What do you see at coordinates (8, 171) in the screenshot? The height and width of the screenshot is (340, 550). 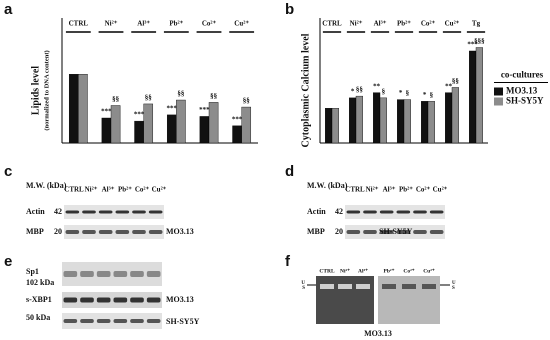 I see `panel-letter: c` at bounding box center [8, 171].